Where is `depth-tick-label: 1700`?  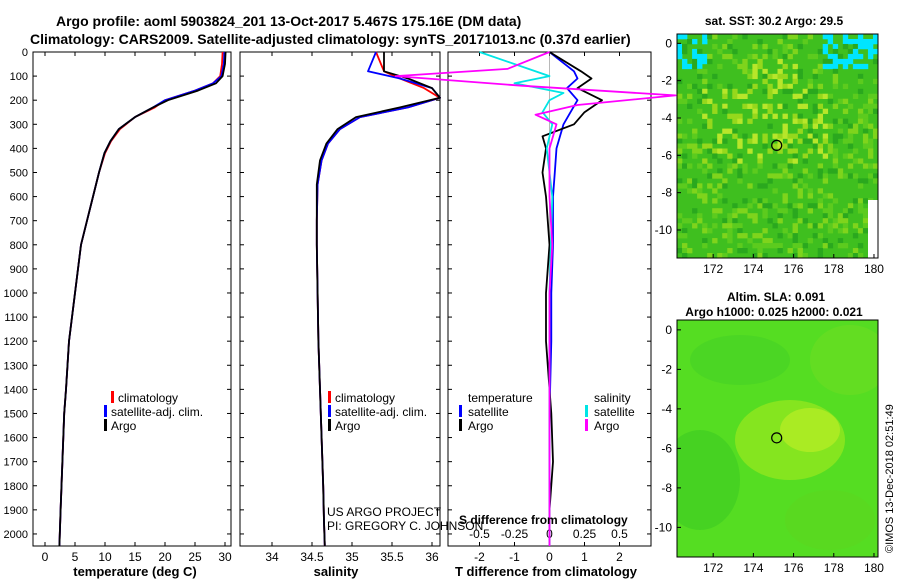
depth-tick-label: 1700 is located at coordinates (16, 463).